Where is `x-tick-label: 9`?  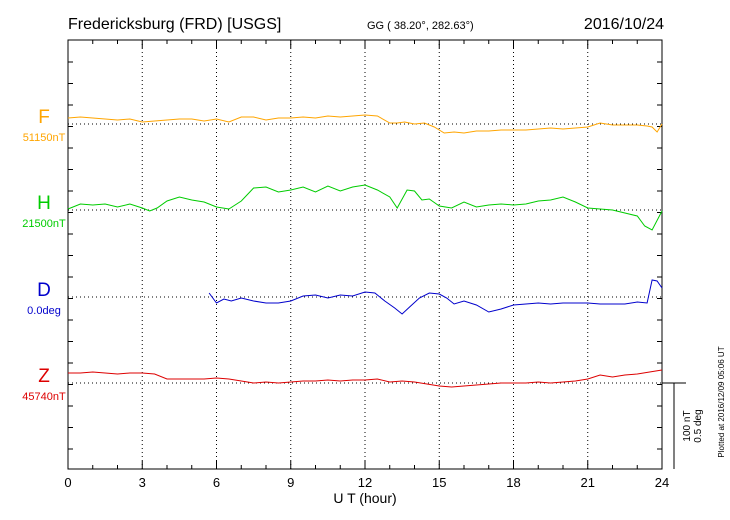
x-tick-label: 9 is located at coordinates (290, 482).